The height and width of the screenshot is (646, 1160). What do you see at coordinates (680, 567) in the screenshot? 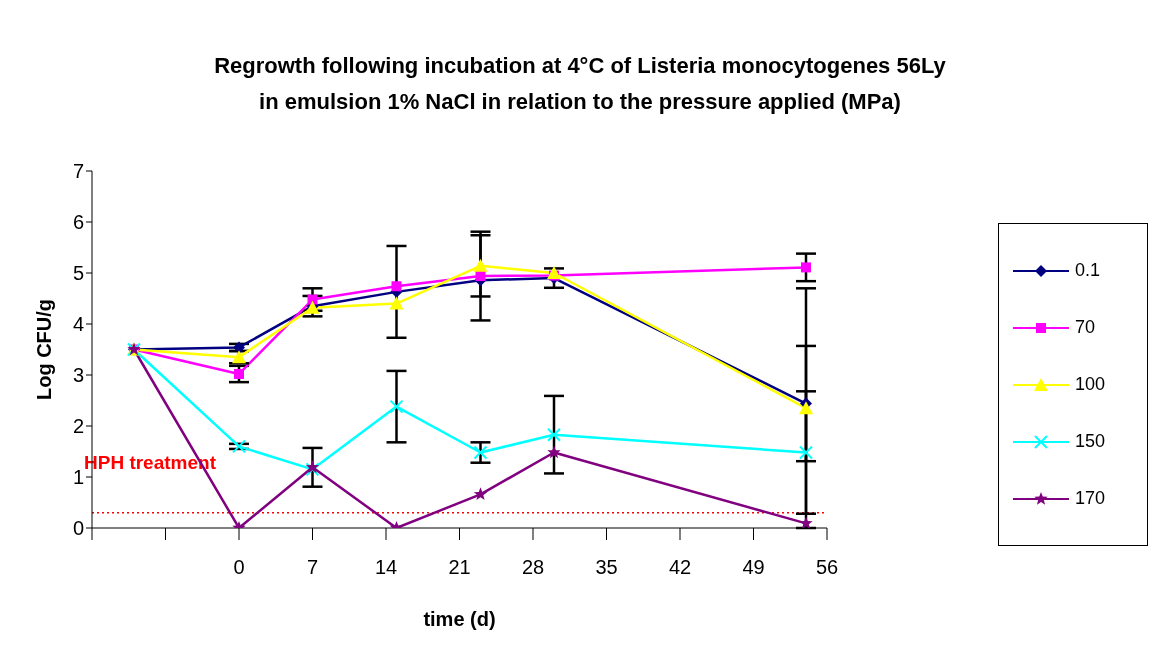
I see `x-tick-label: 42` at bounding box center [680, 567].